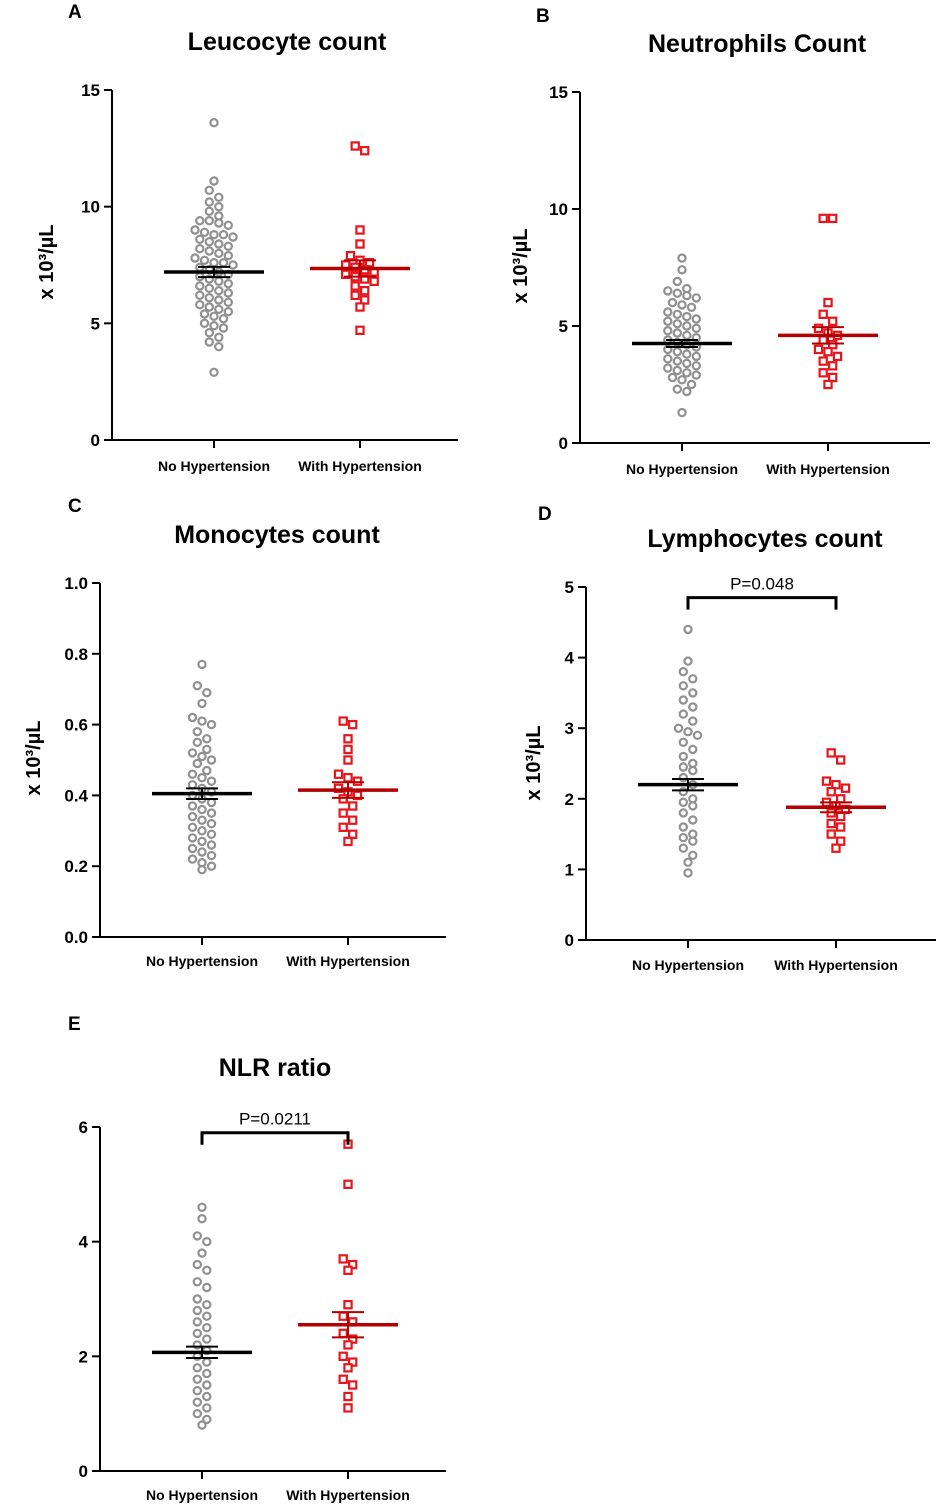  What do you see at coordinates (563, 326) in the screenshot?
I see `y-tick-label: 5` at bounding box center [563, 326].